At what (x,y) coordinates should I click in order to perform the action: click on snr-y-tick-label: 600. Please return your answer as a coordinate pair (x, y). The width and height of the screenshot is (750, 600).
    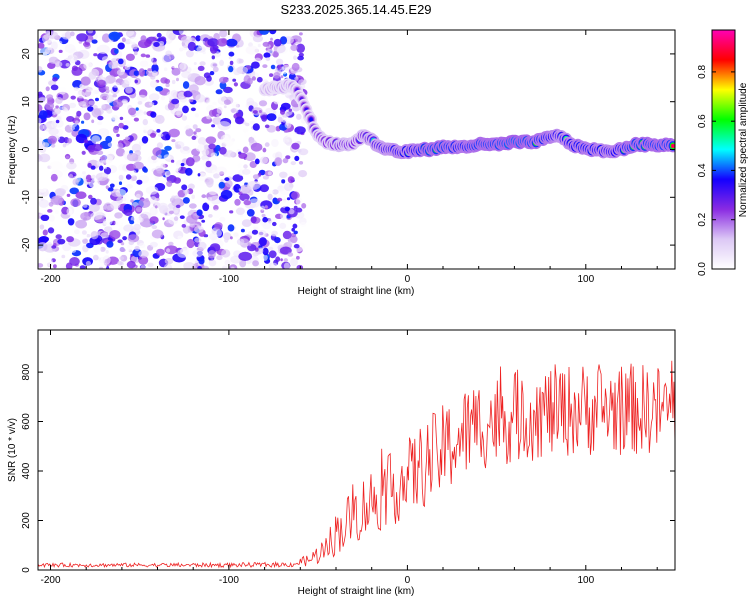
    Looking at the image, I should click on (26, 421).